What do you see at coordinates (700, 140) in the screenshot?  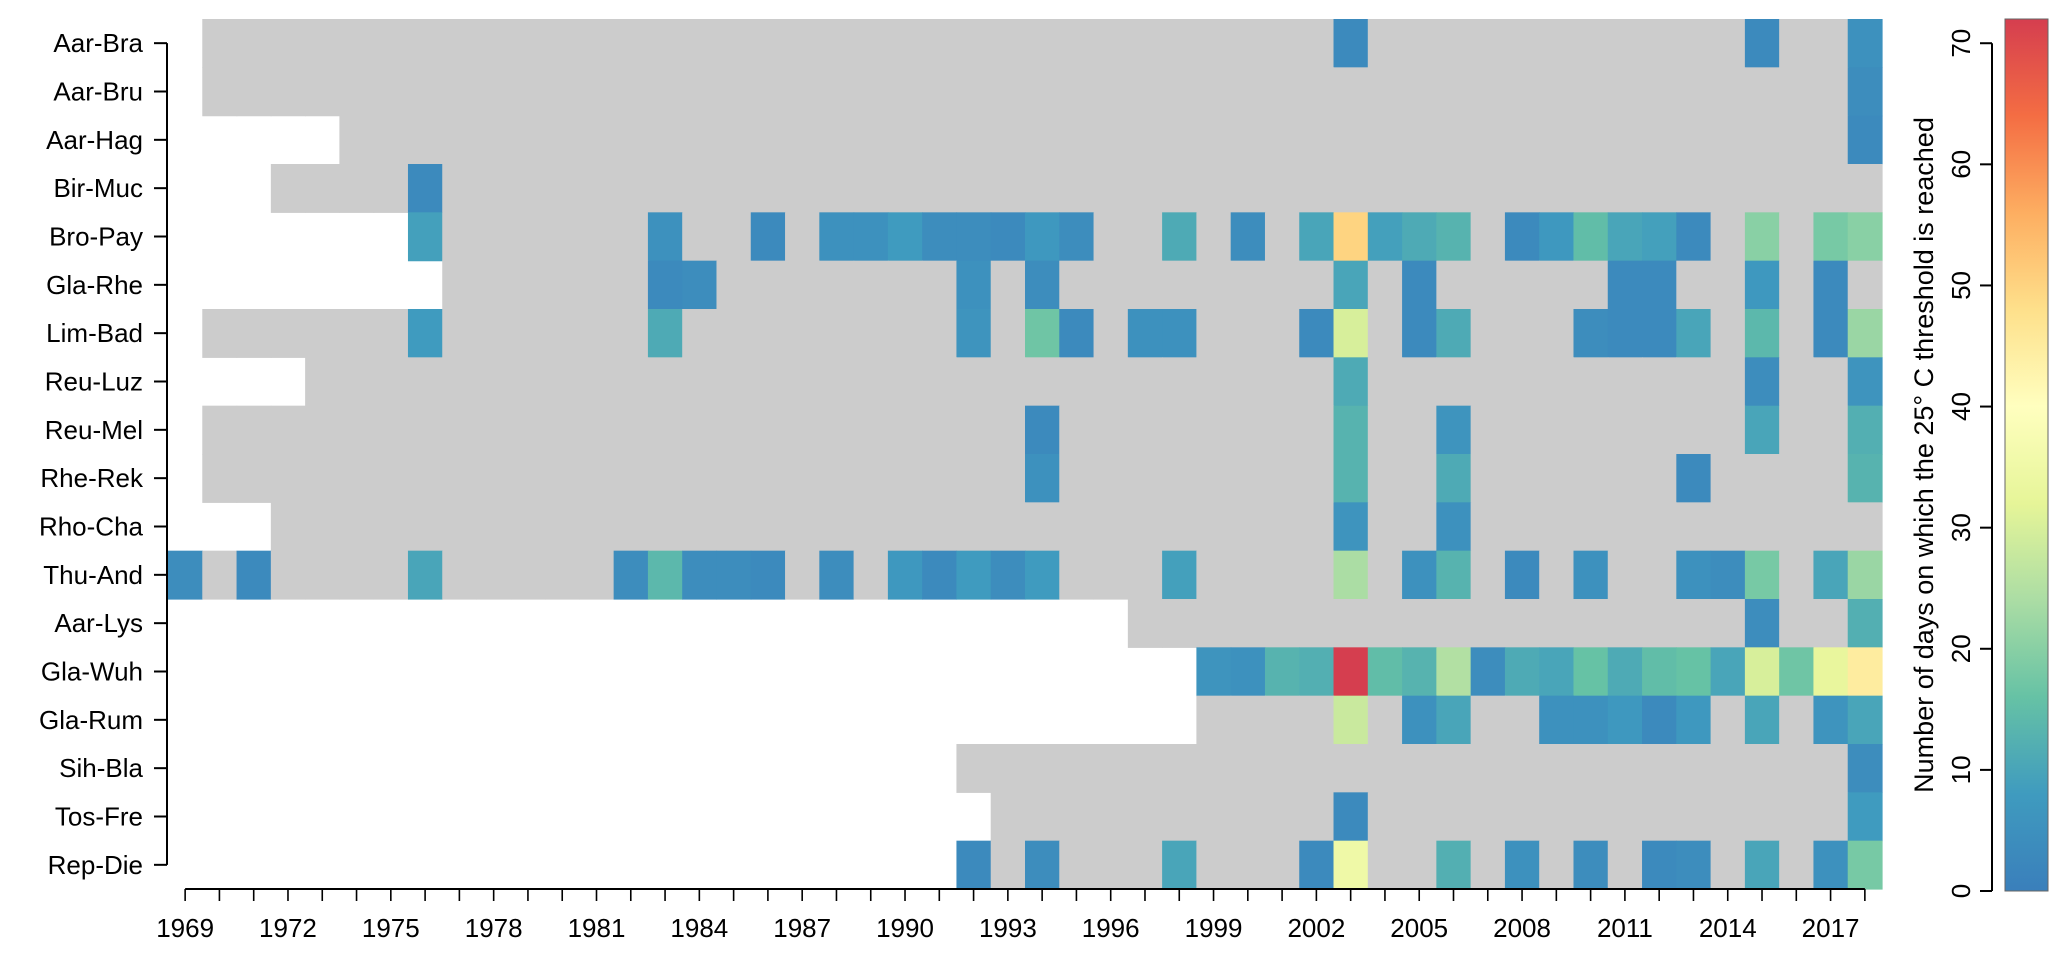 I see `heatmap-cell-Aar-Hag-1984` at bounding box center [700, 140].